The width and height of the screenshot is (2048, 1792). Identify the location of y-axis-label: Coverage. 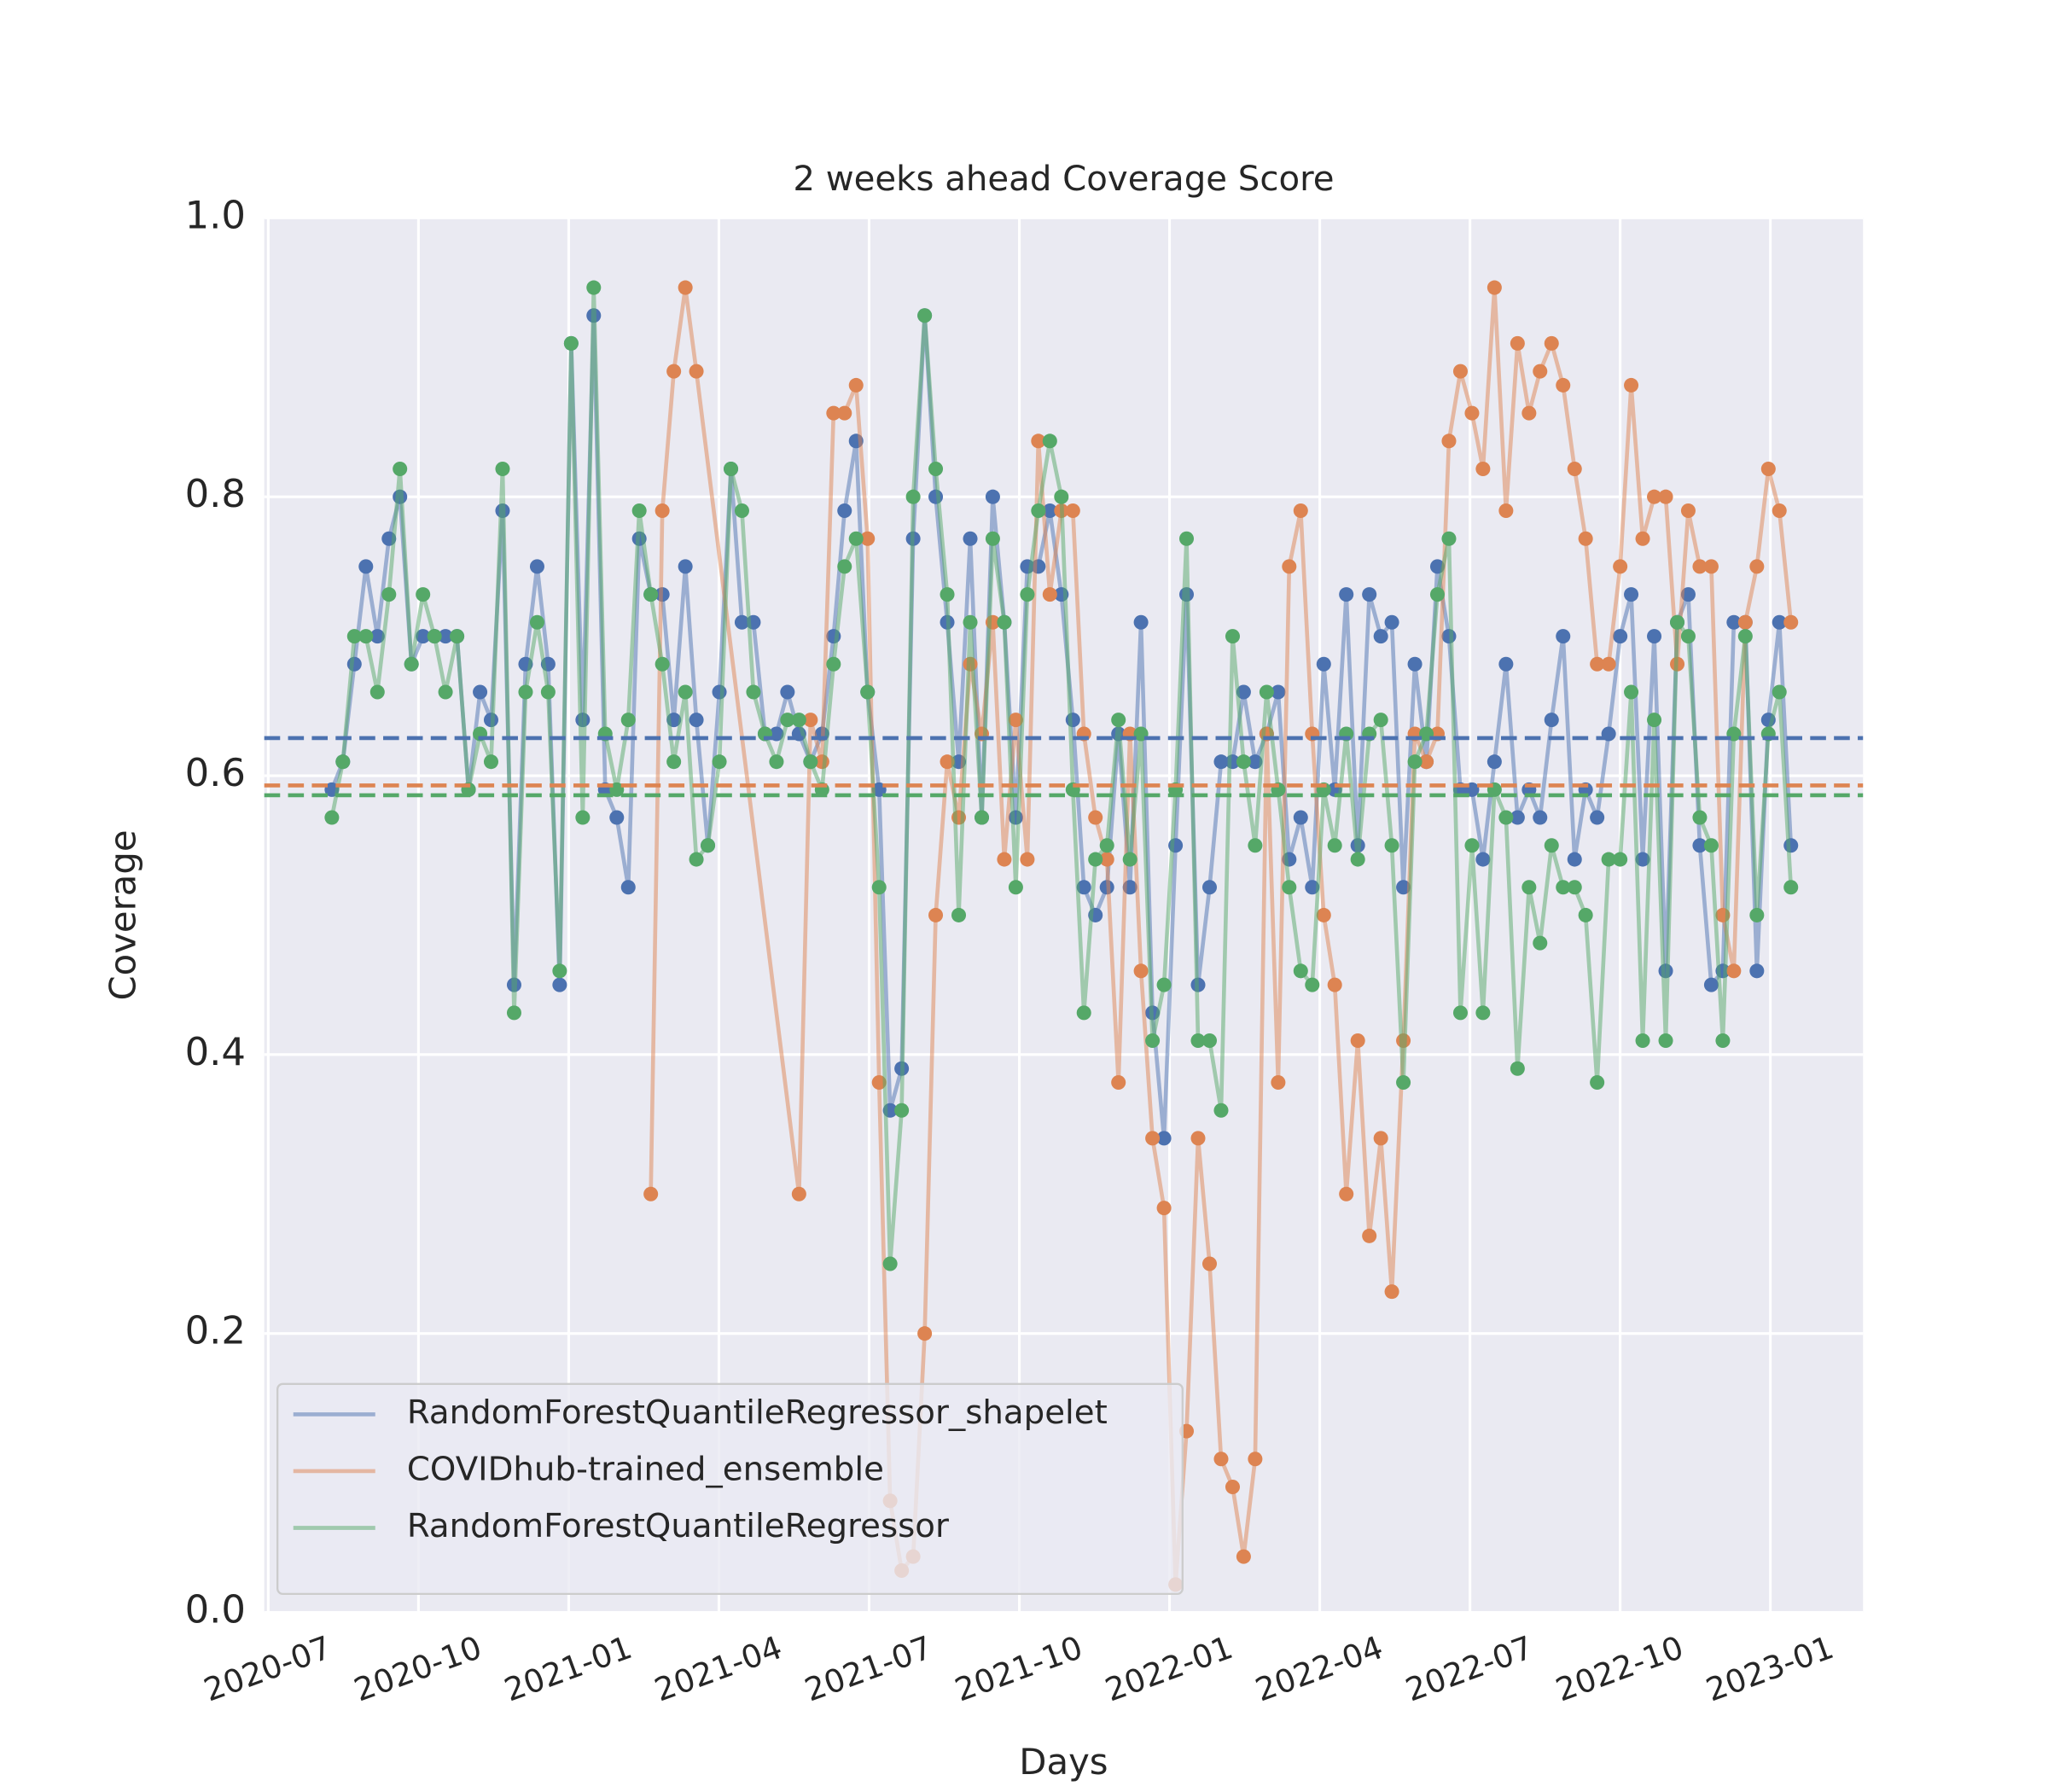
(123, 915).